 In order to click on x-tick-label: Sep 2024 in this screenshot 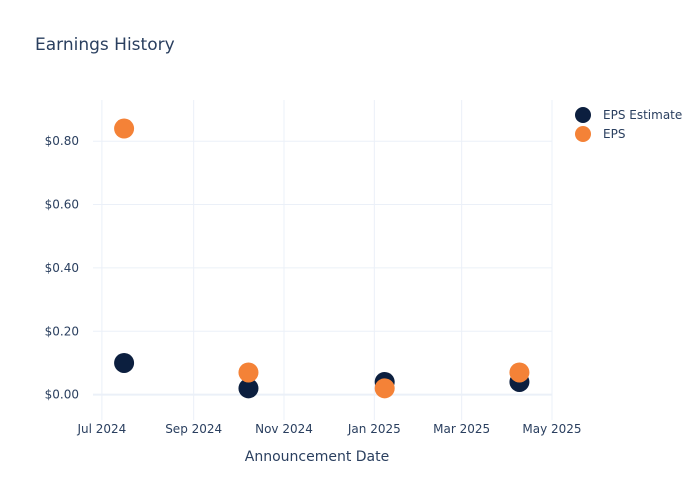, I will do `click(193, 429)`.